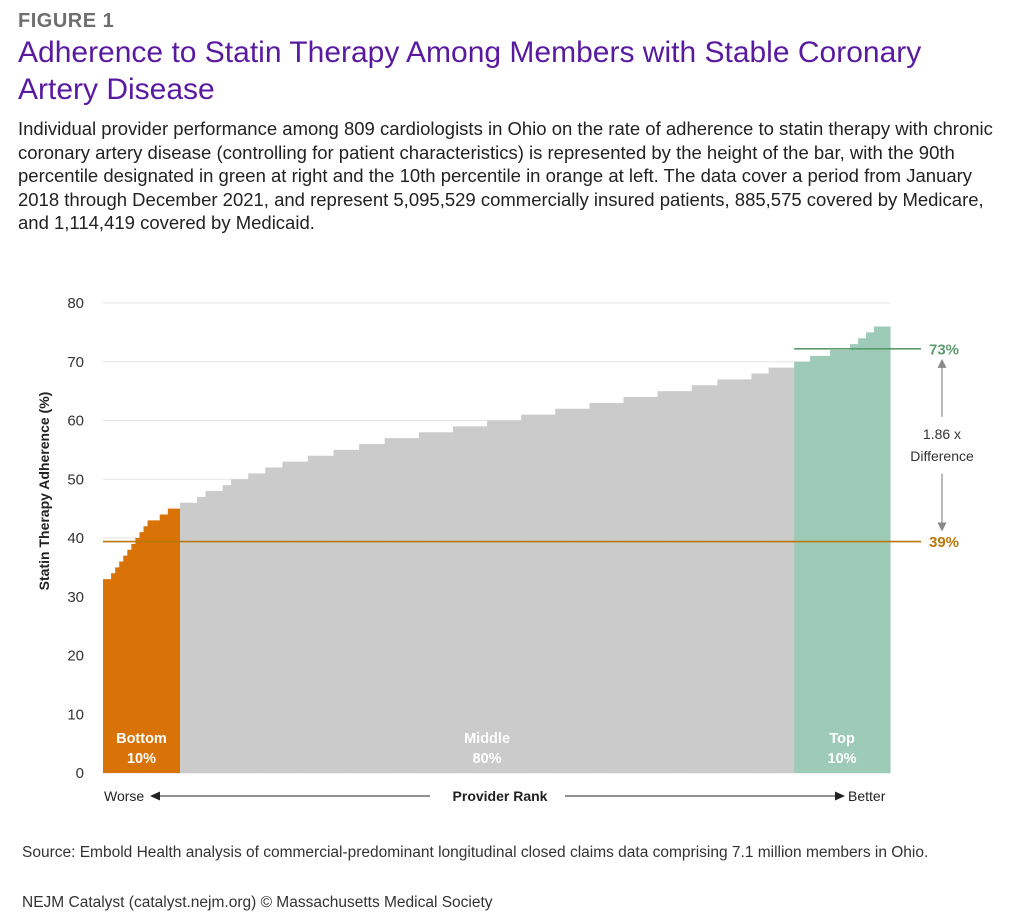 This screenshot has width=1011, height=919. I want to click on difference-annotation: 1.86 x Difference, so click(942, 445).